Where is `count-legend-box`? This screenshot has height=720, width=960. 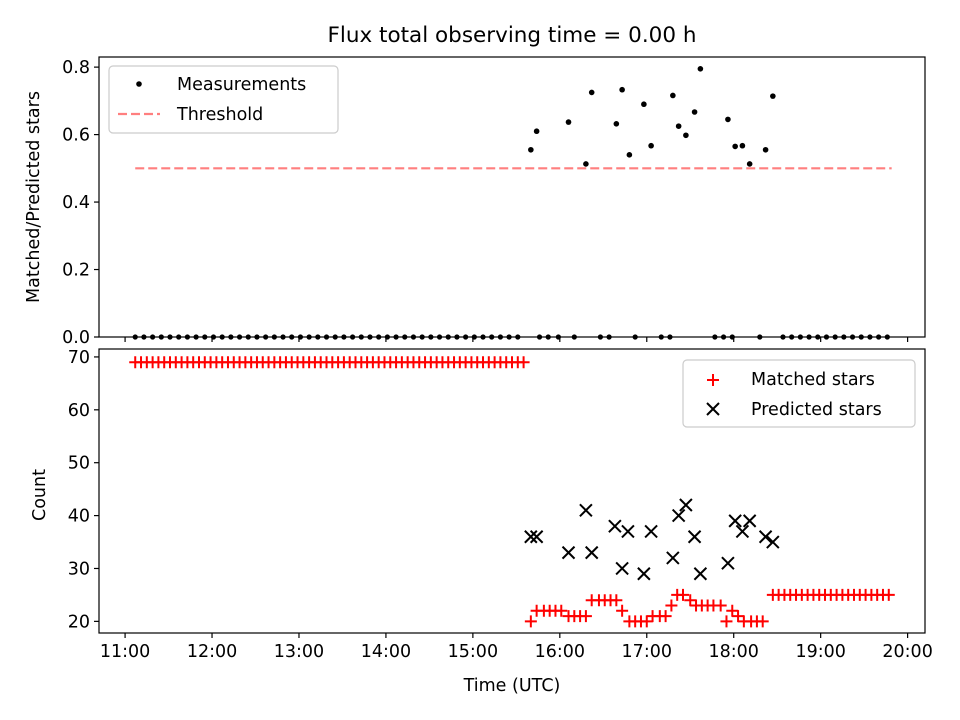 count-legend-box is located at coordinates (799, 393).